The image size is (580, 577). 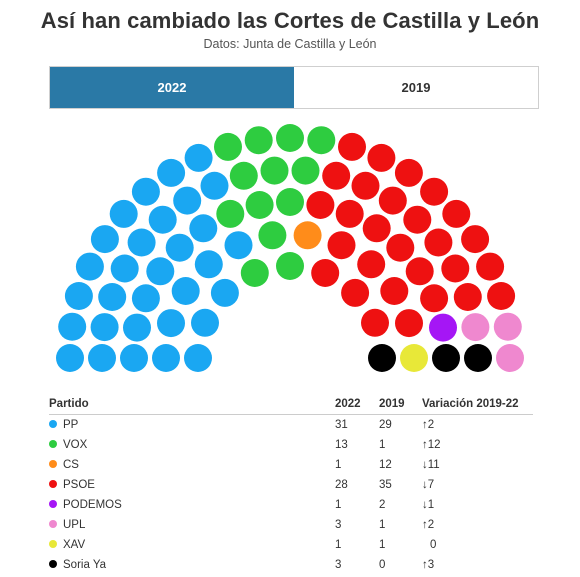 What do you see at coordinates (192, 545) in the screenshot?
I see `party-cell: XAV` at bounding box center [192, 545].